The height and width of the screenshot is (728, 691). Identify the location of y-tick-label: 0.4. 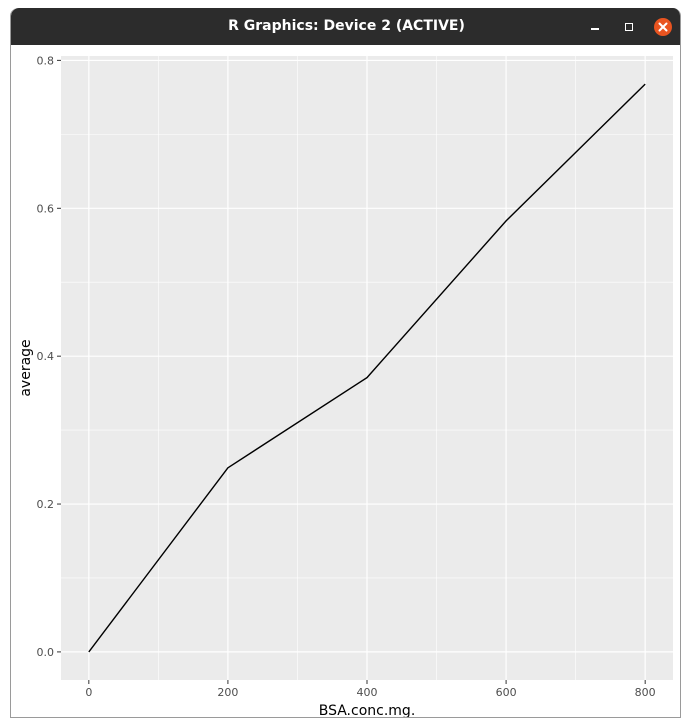
(46, 356).